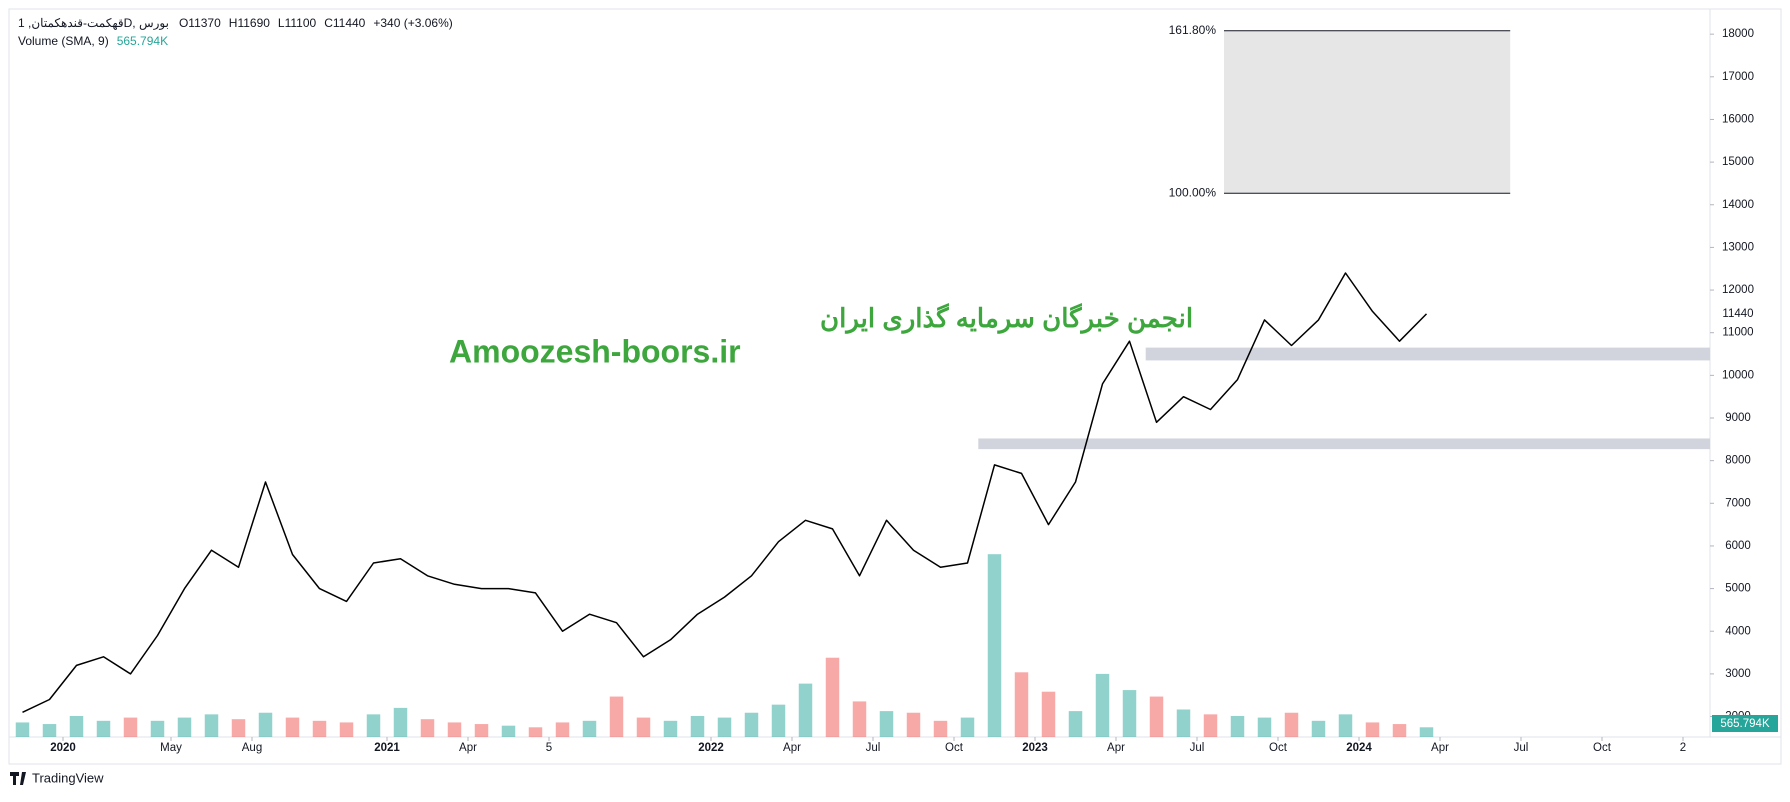 This screenshot has height=802, width=1790. What do you see at coordinates (1738, 162) in the screenshot?
I see `y-tick-label: 15000` at bounding box center [1738, 162].